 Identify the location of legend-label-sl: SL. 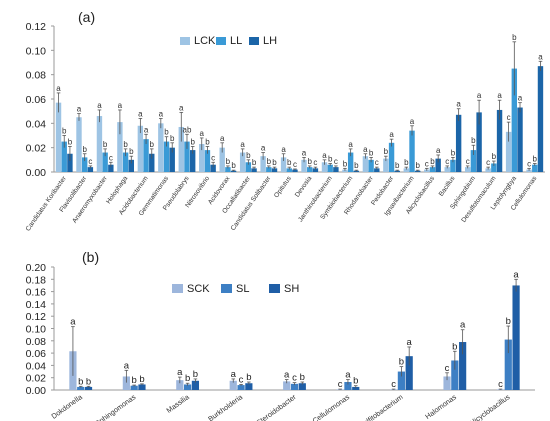
(242, 289).